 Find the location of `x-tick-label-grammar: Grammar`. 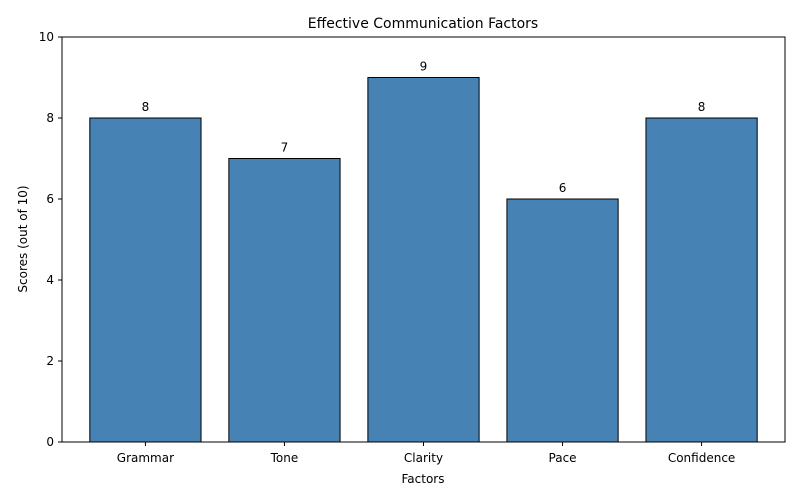

x-tick-label-grammar: Grammar is located at coordinates (145, 458).